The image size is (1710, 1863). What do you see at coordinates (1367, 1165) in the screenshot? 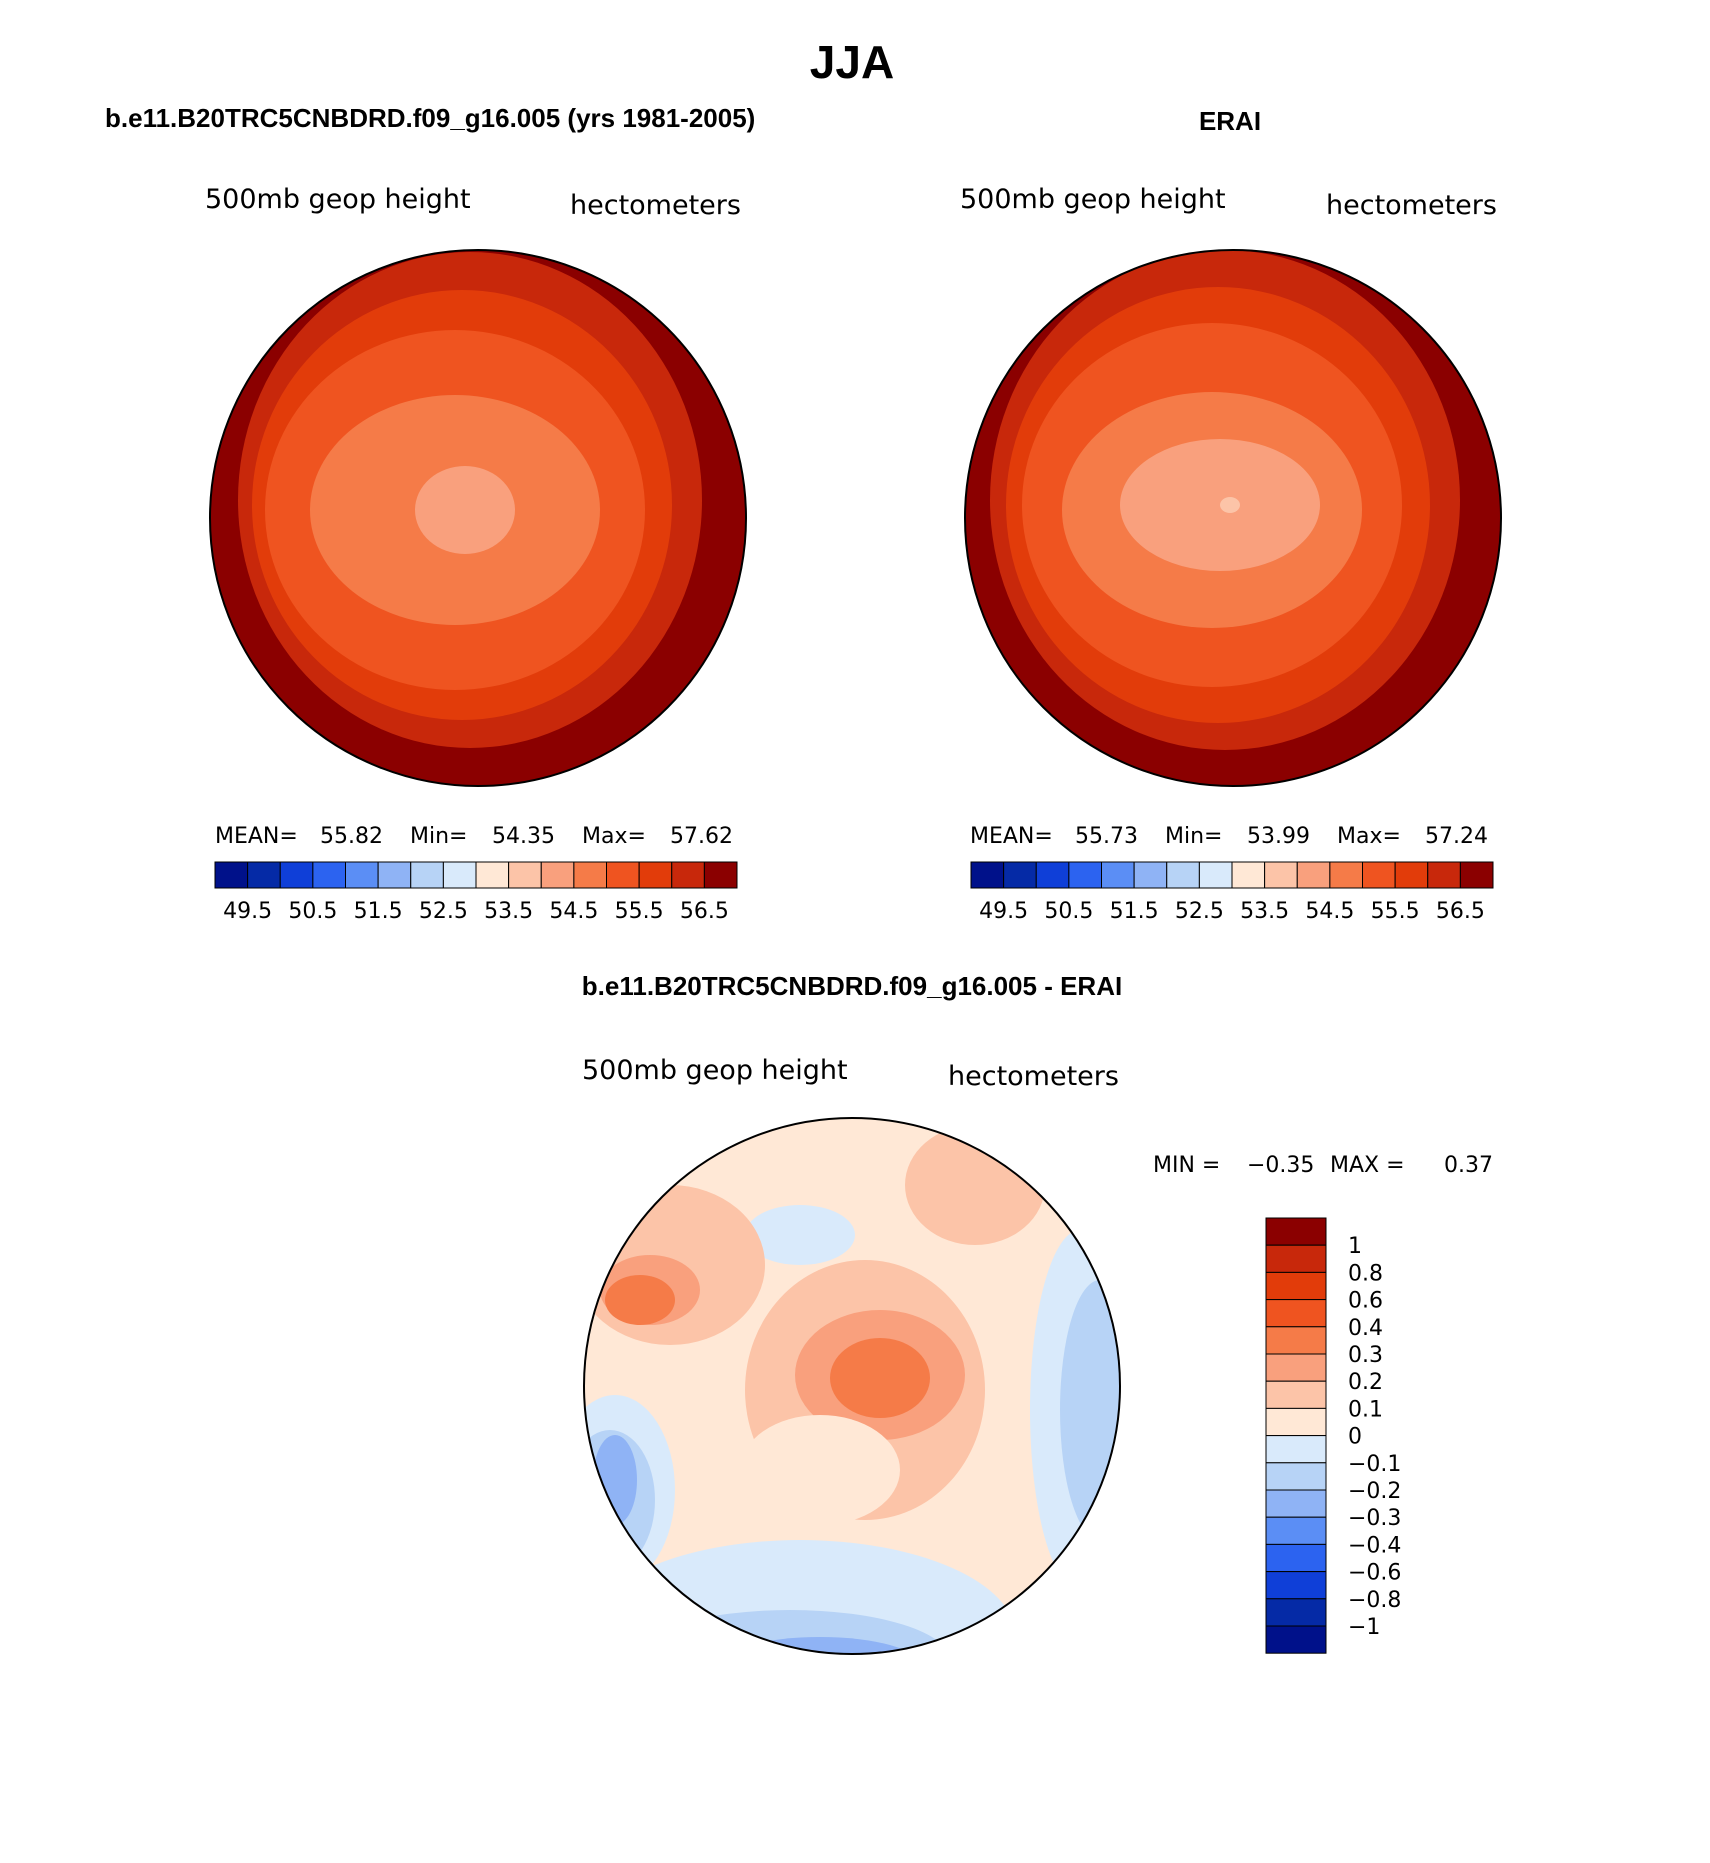
I see `svg-text: MAX =` at bounding box center [1367, 1165].